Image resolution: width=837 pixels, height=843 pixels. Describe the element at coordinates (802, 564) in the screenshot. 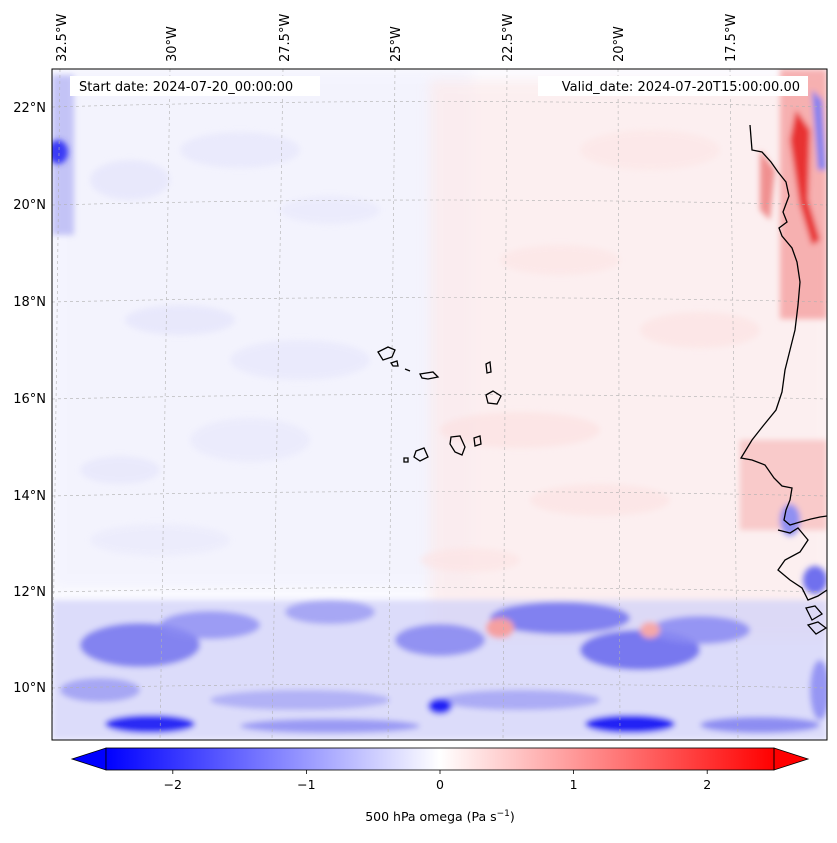

I see `coastline-guinea` at that location.